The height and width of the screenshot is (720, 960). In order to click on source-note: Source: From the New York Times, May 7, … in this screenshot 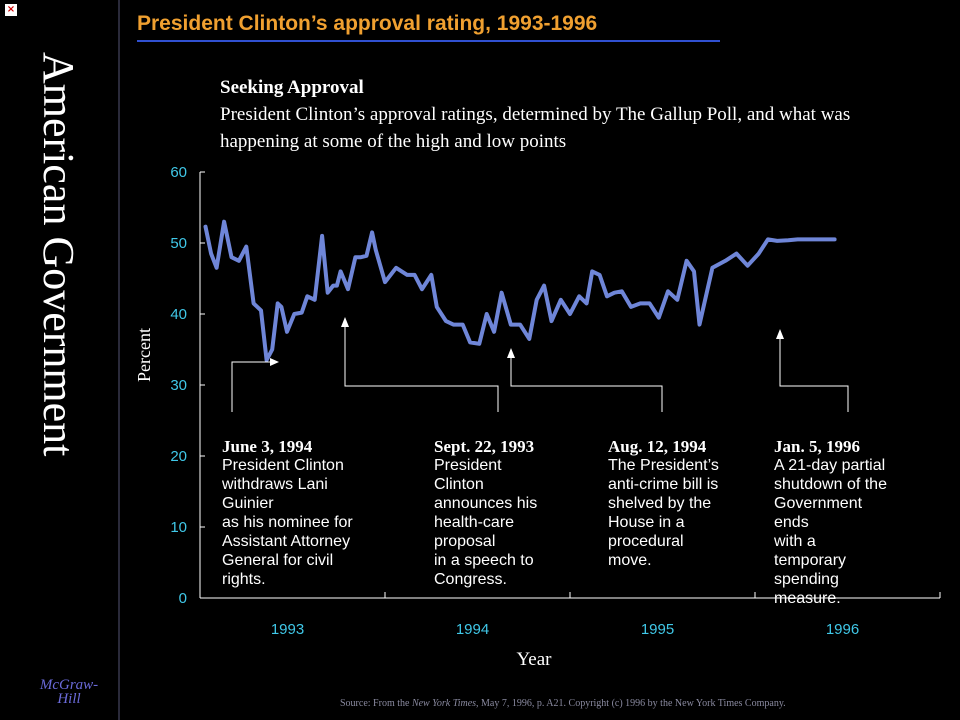, I will do `click(563, 703)`.